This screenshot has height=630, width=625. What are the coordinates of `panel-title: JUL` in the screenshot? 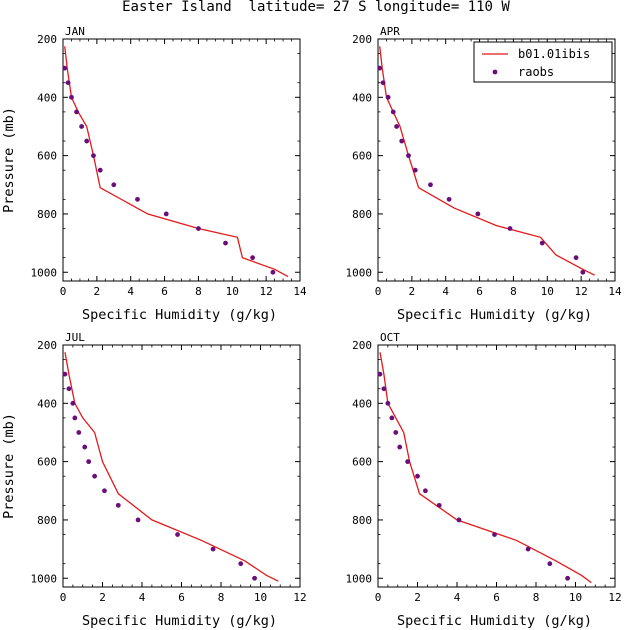 It's located at (75, 337).